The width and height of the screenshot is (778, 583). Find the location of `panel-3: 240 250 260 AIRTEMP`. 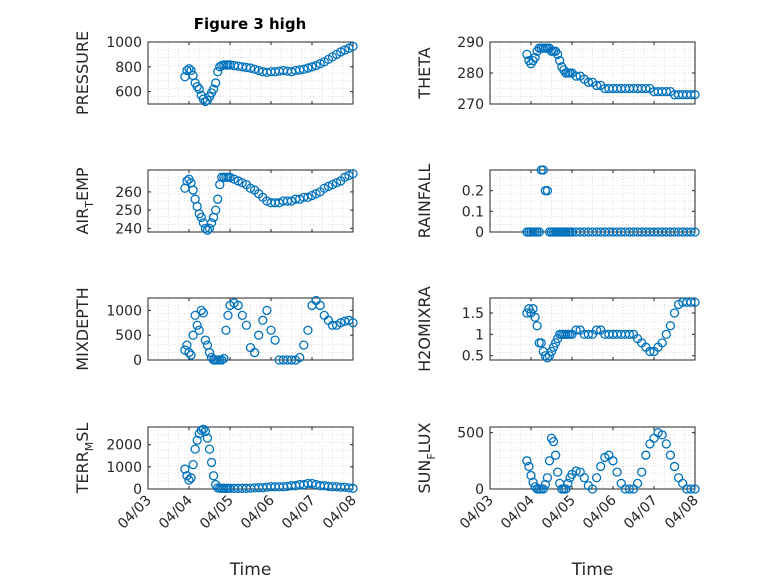

panel-3: 240 250 260 AIRTEMP is located at coordinates (215, 202).